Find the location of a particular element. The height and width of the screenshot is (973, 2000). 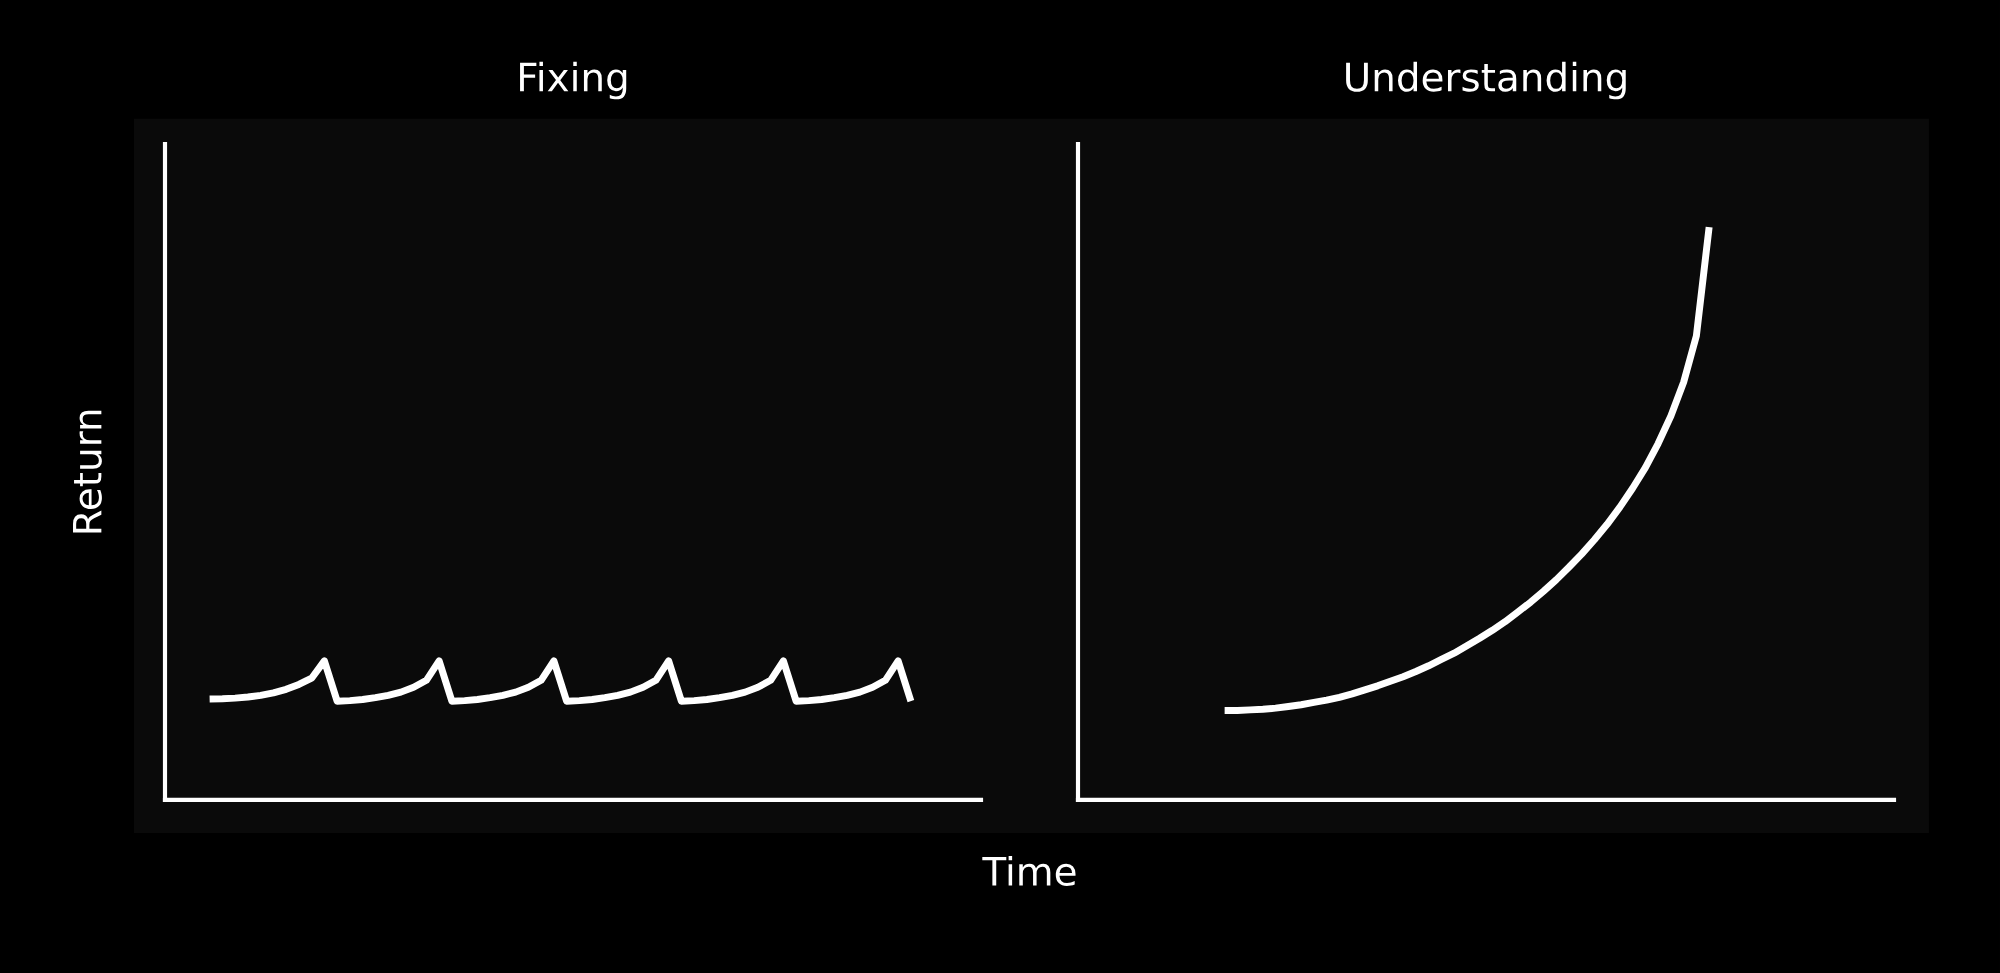

y-axis-title: Return is located at coordinates (87, 471).